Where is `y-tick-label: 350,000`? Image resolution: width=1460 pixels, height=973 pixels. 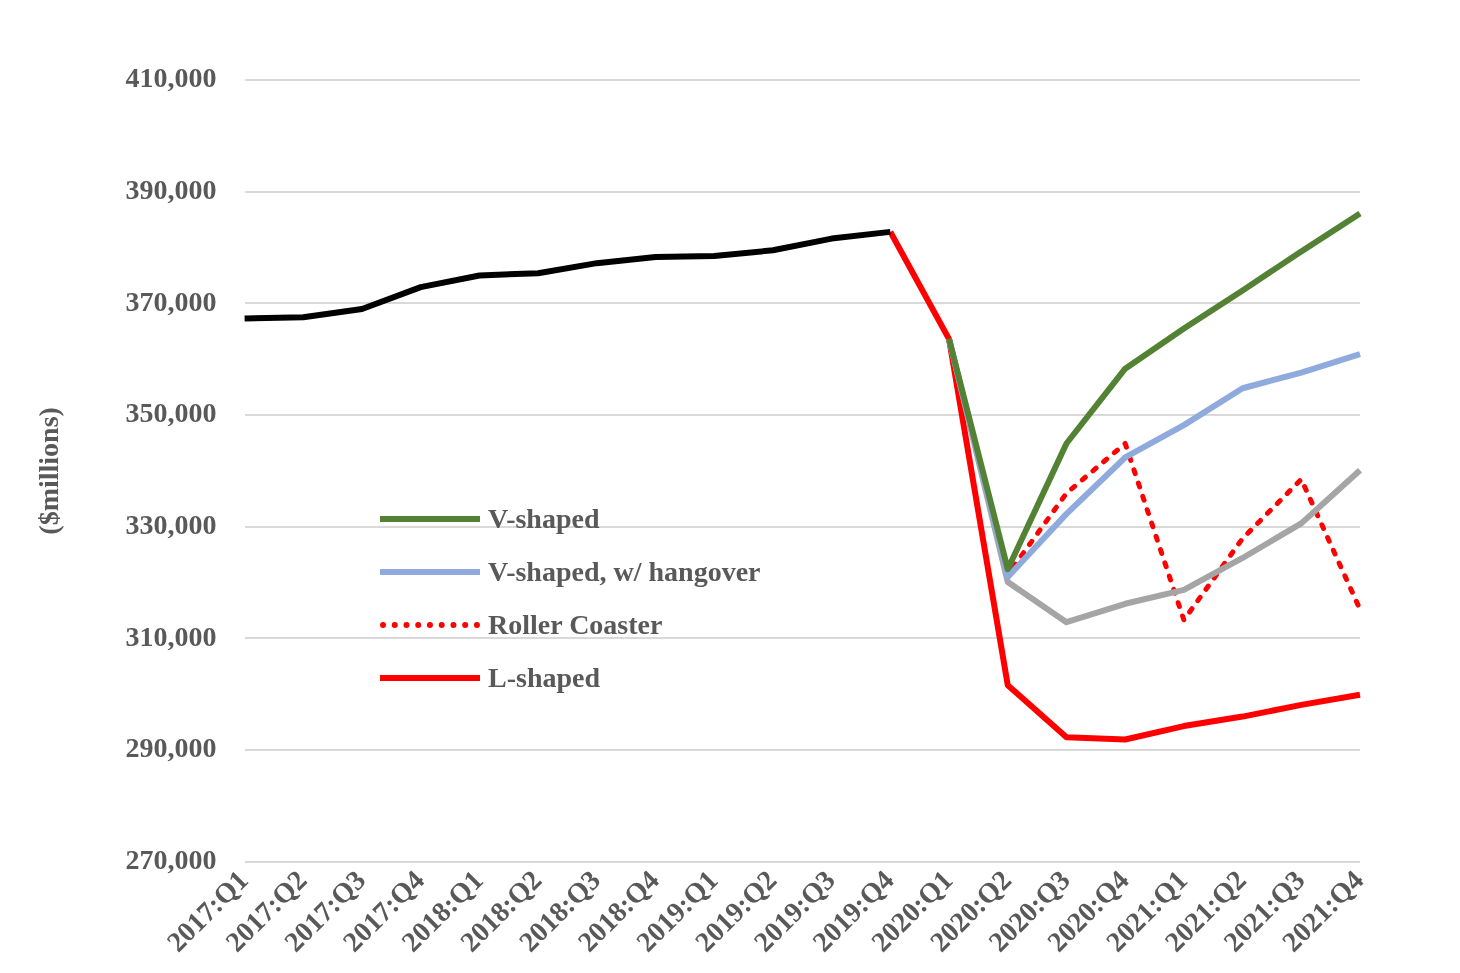 y-tick-label: 350,000 is located at coordinates (171, 413).